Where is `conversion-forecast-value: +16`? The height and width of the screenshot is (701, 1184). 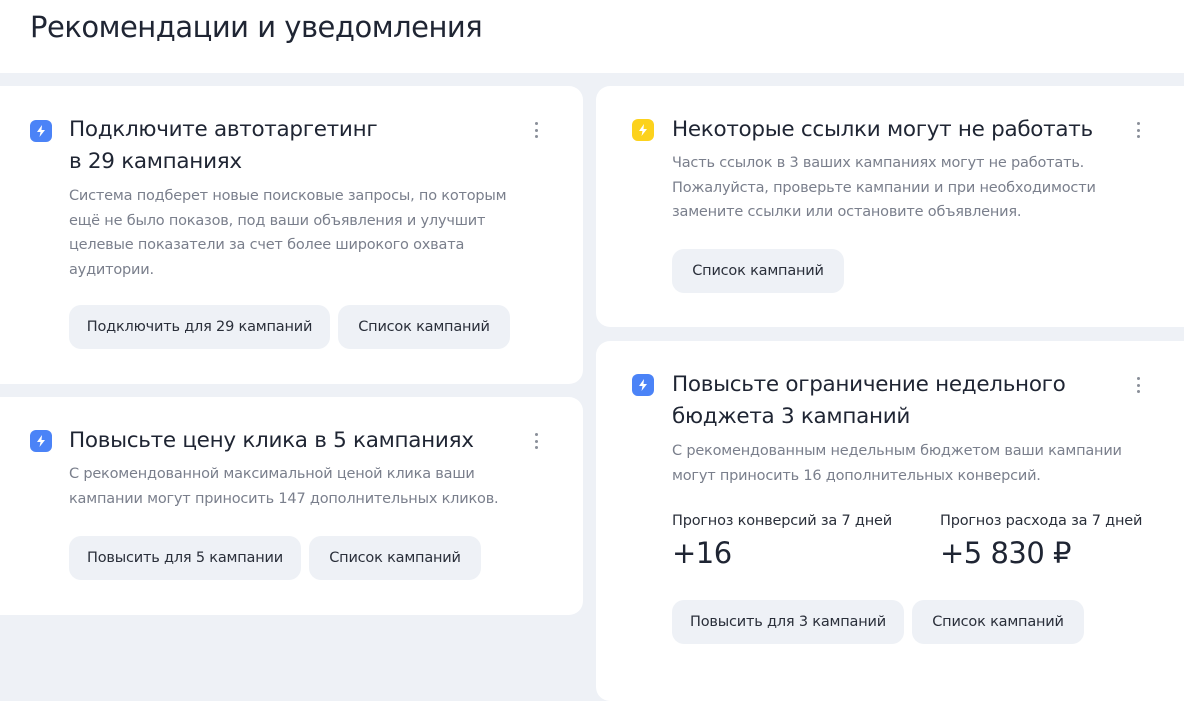
conversion-forecast-value: +16 is located at coordinates (702, 553).